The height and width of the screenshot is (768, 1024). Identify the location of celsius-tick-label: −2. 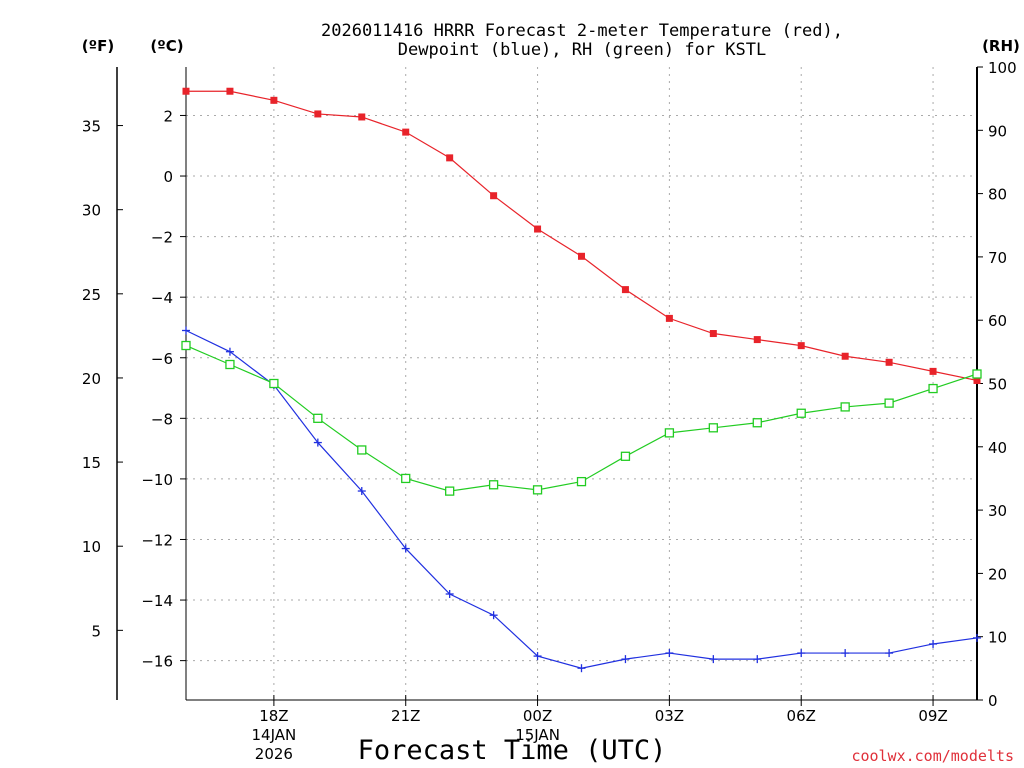
(162, 238).